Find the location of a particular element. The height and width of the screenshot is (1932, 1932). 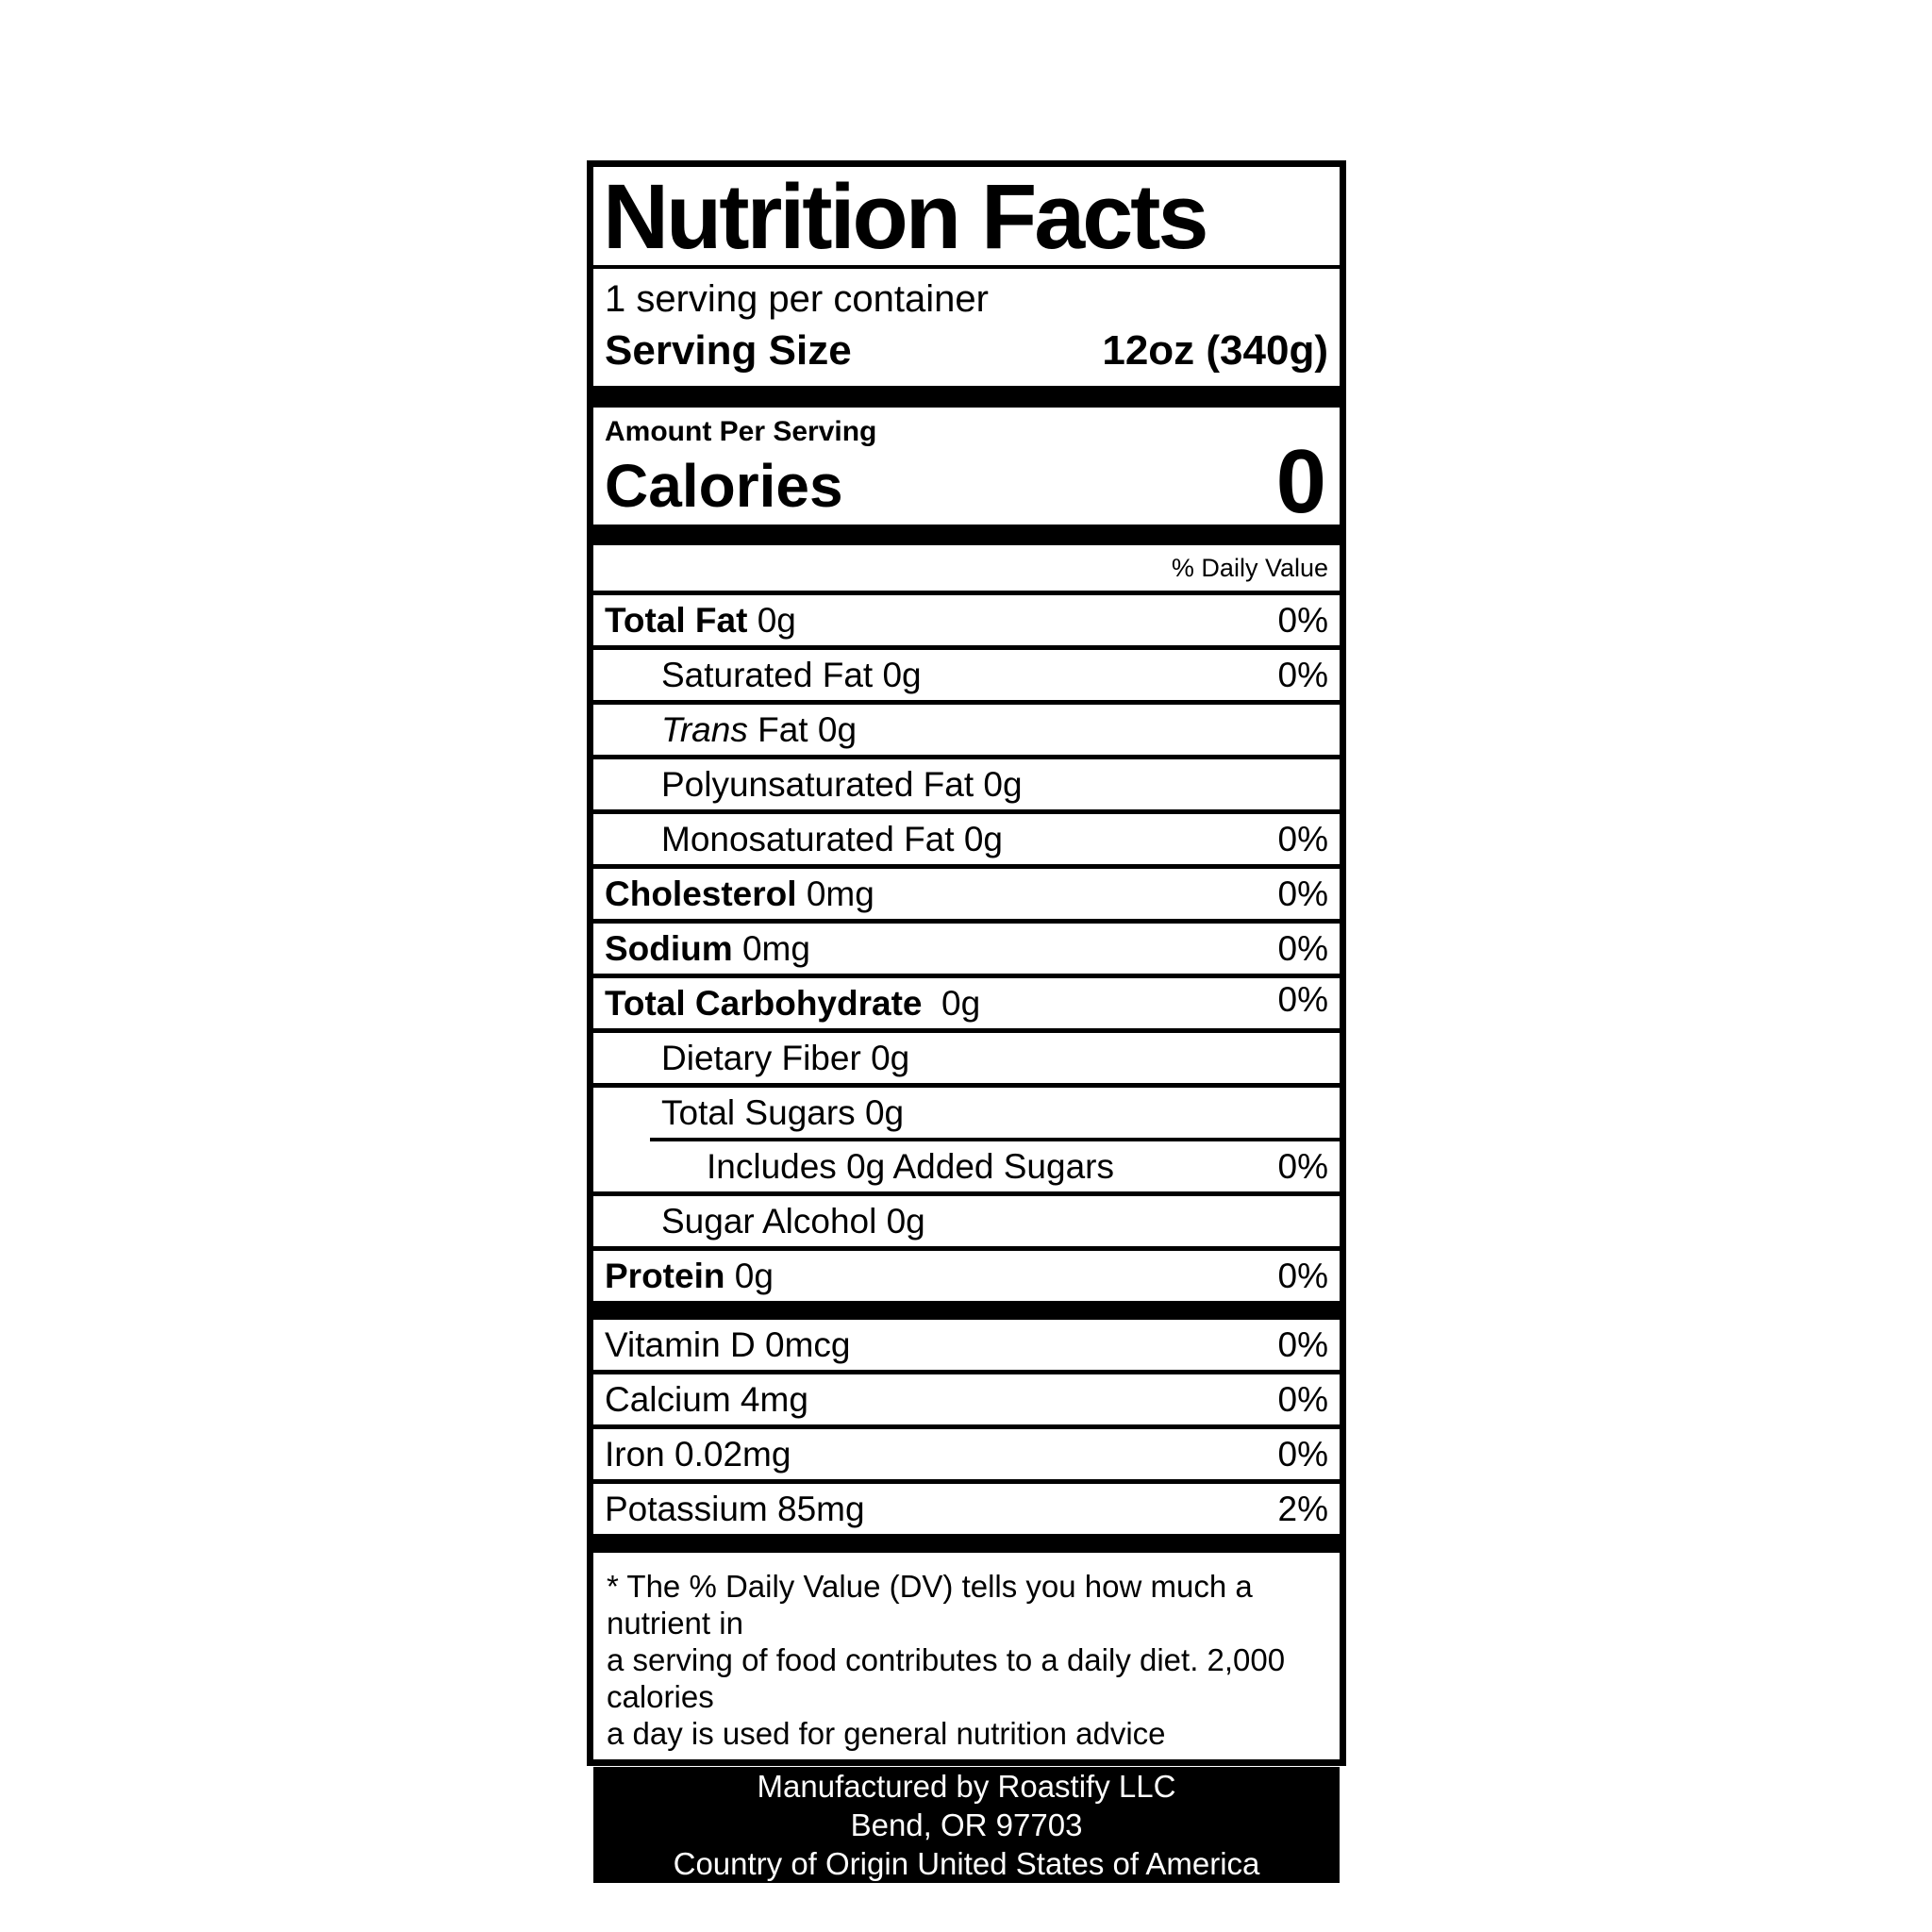

nutrient-name: Total Sugars 0g is located at coordinates (783, 1113).